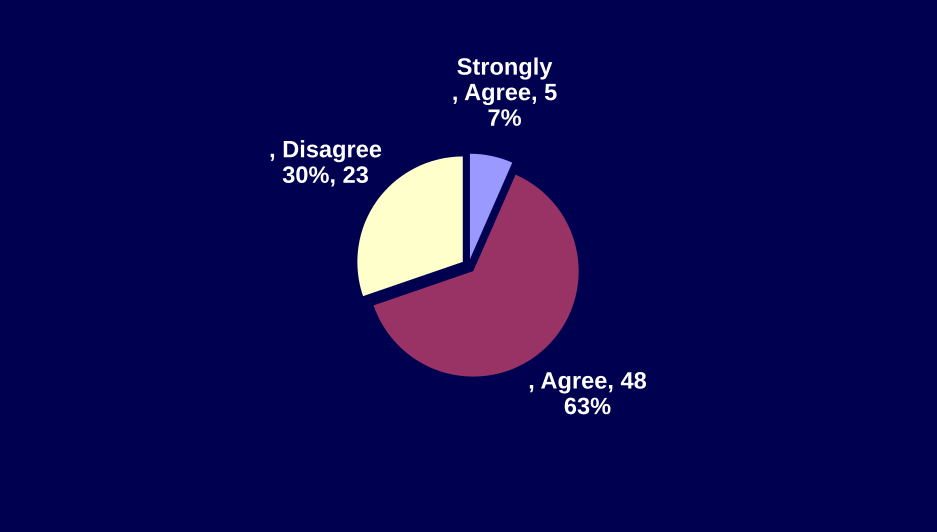  I want to click on data-label: Strongly , Agree, 5 7%, so click(505, 92).